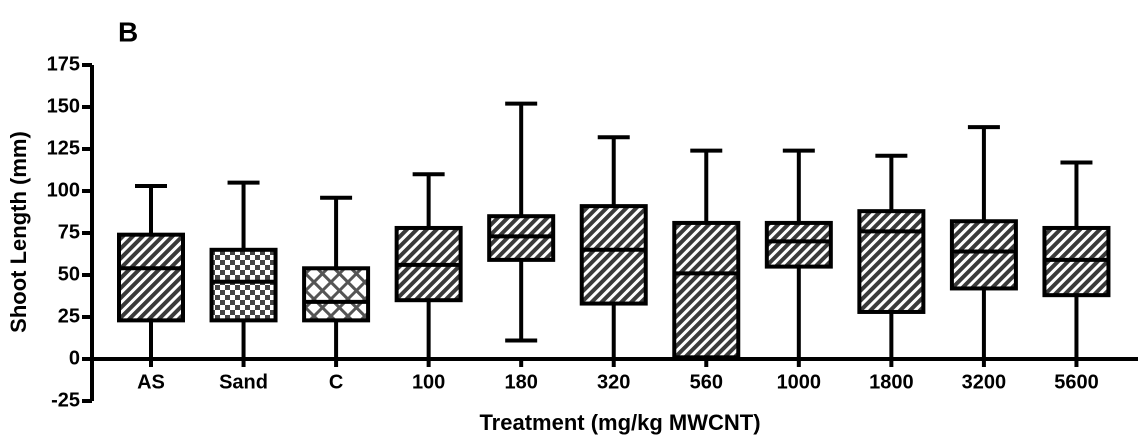 Image resolution: width=1140 pixels, height=440 pixels. Describe the element at coordinates (799, 382) in the screenshot. I see `x-tick-label: 1000` at that location.